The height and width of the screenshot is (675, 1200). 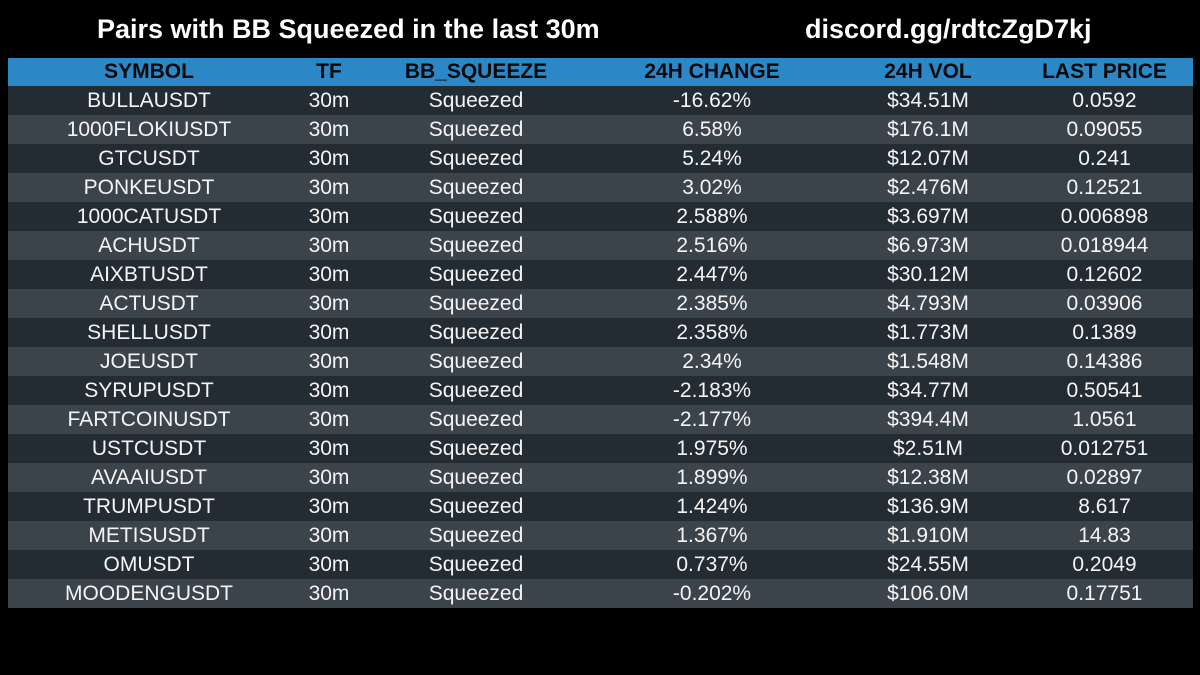 I want to click on cell-last-price: 0.018944, so click(x=1104, y=245).